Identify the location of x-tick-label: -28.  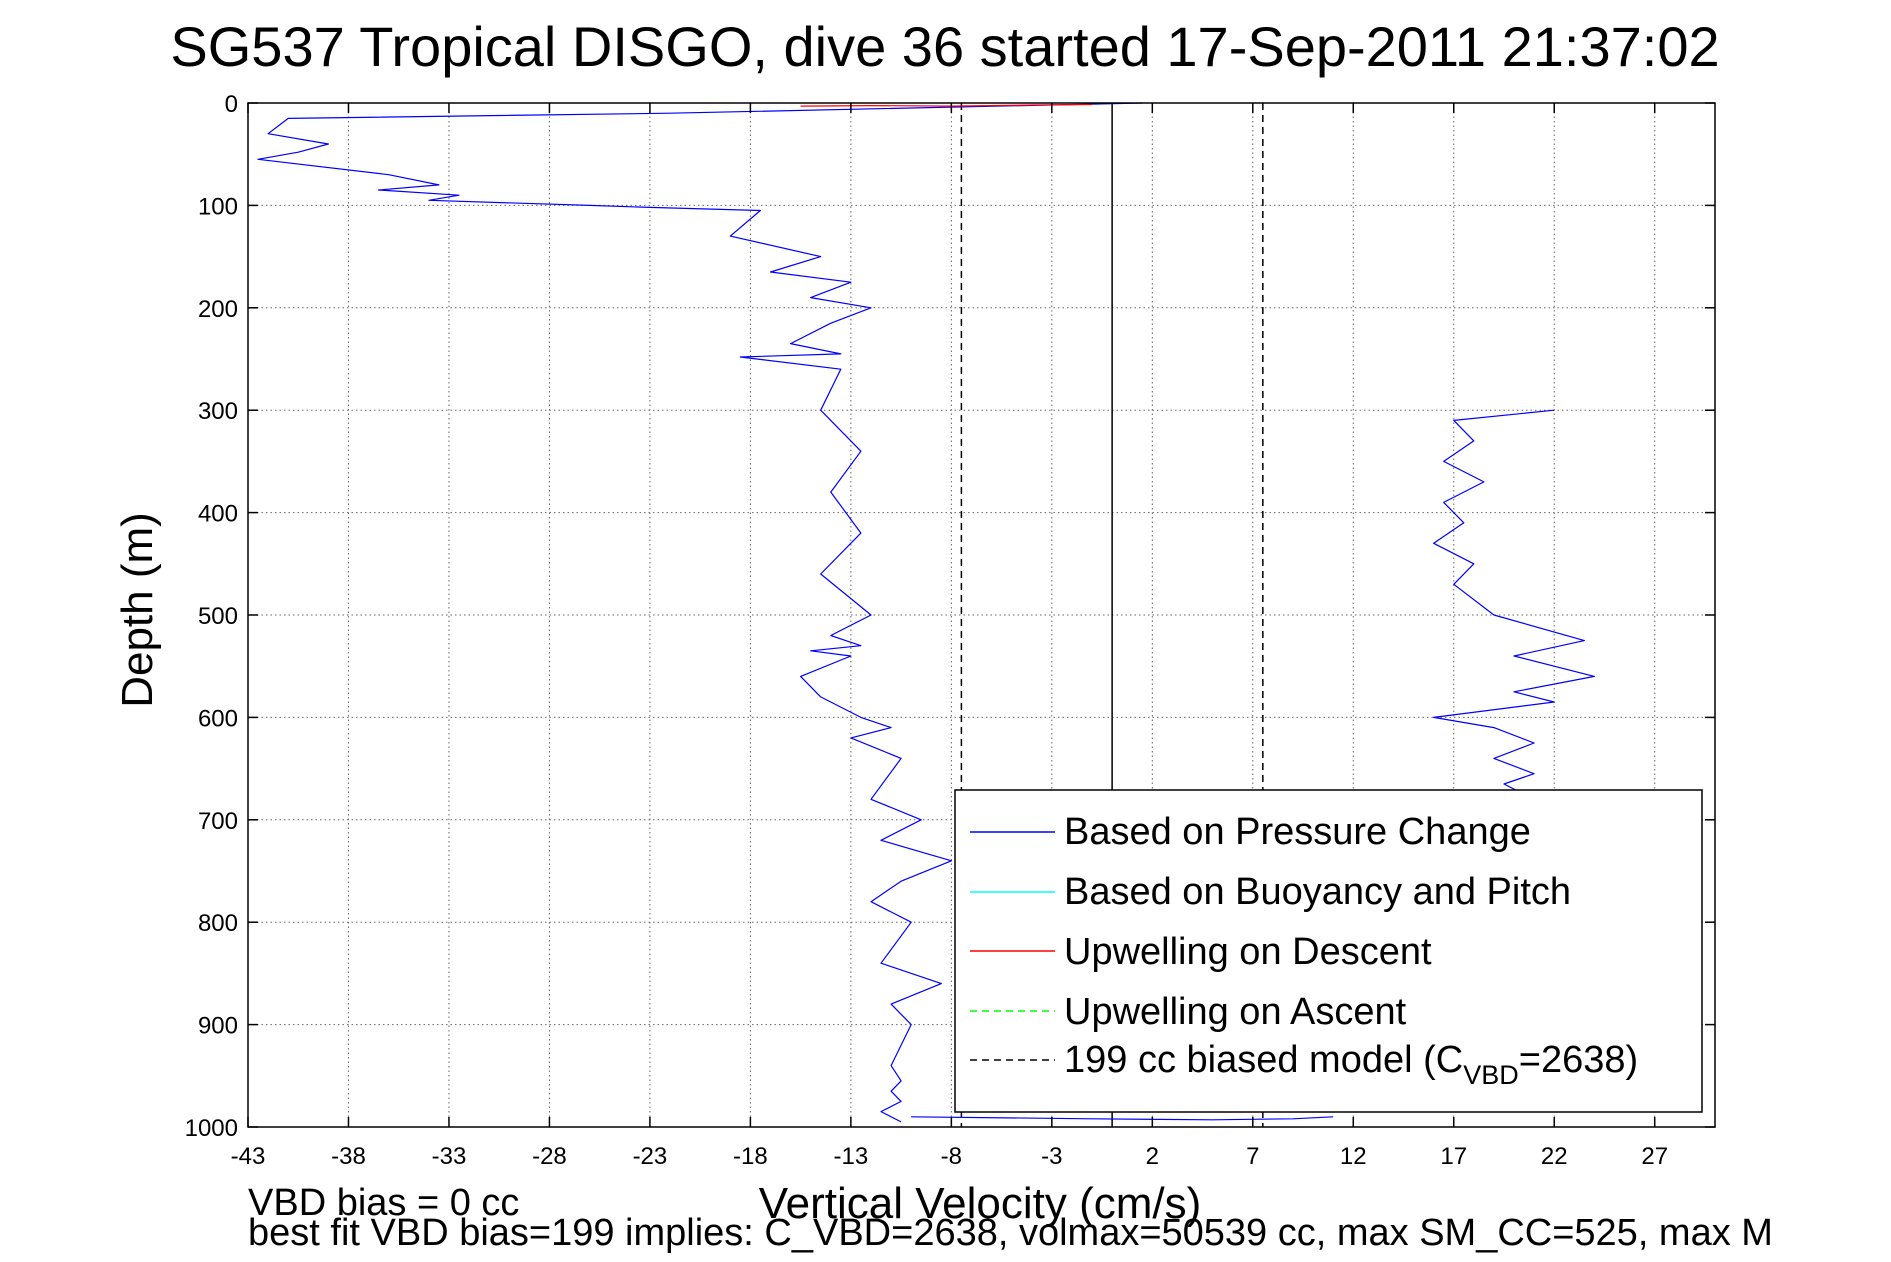
(549, 1156).